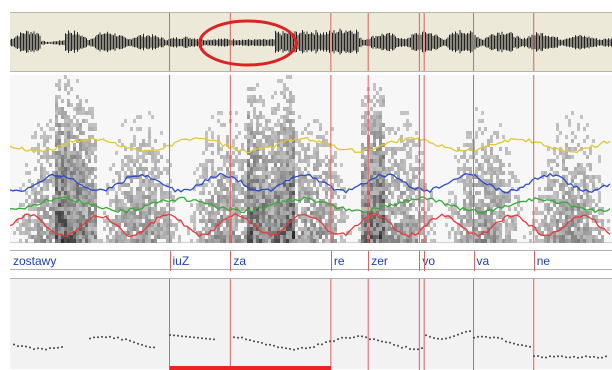 This screenshot has height=370, width=612. What do you see at coordinates (181, 261) in the screenshot?
I see `segment-label: iuZ` at bounding box center [181, 261].